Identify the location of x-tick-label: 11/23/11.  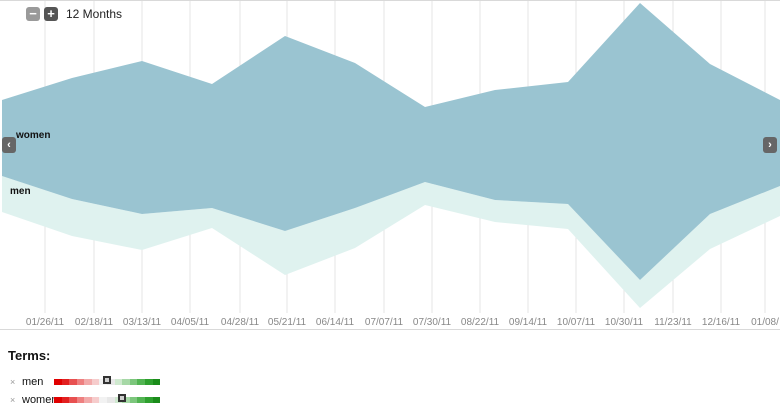
(673, 322).